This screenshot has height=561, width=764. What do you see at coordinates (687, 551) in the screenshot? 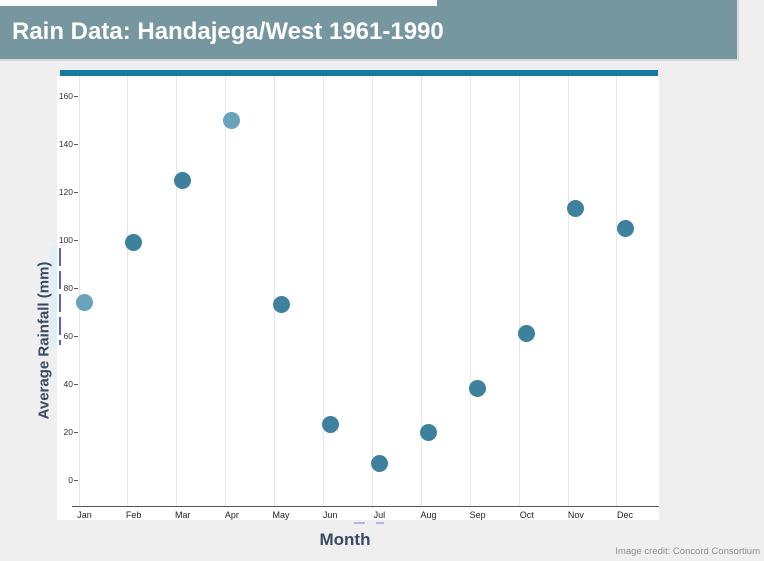
I see `image-credit: Image credit: Concord Consortium` at bounding box center [687, 551].